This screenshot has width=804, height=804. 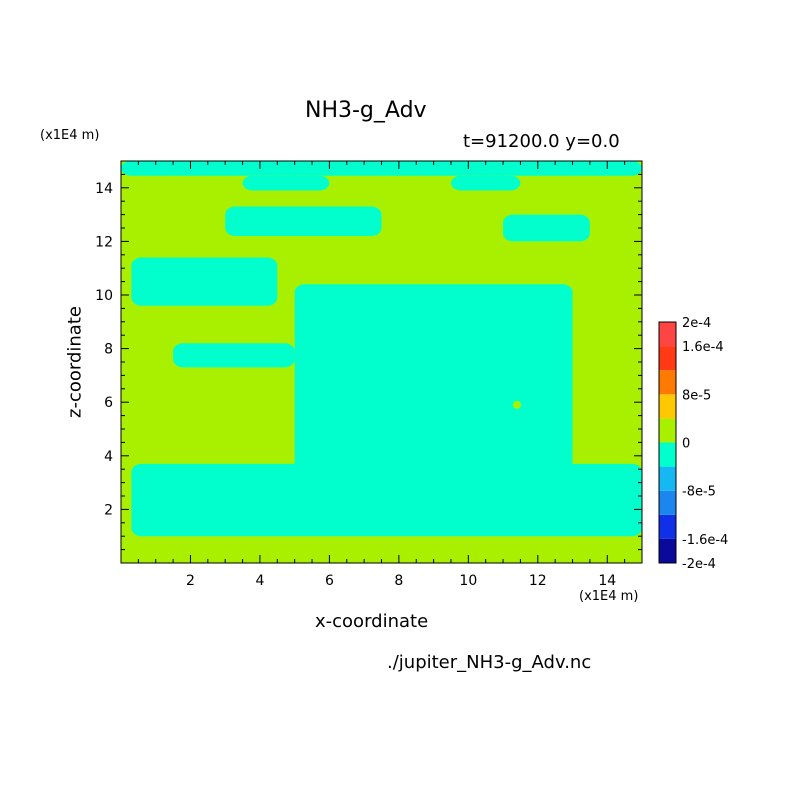 I want to click on x-tick-label: 6, so click(x=329, y=581).